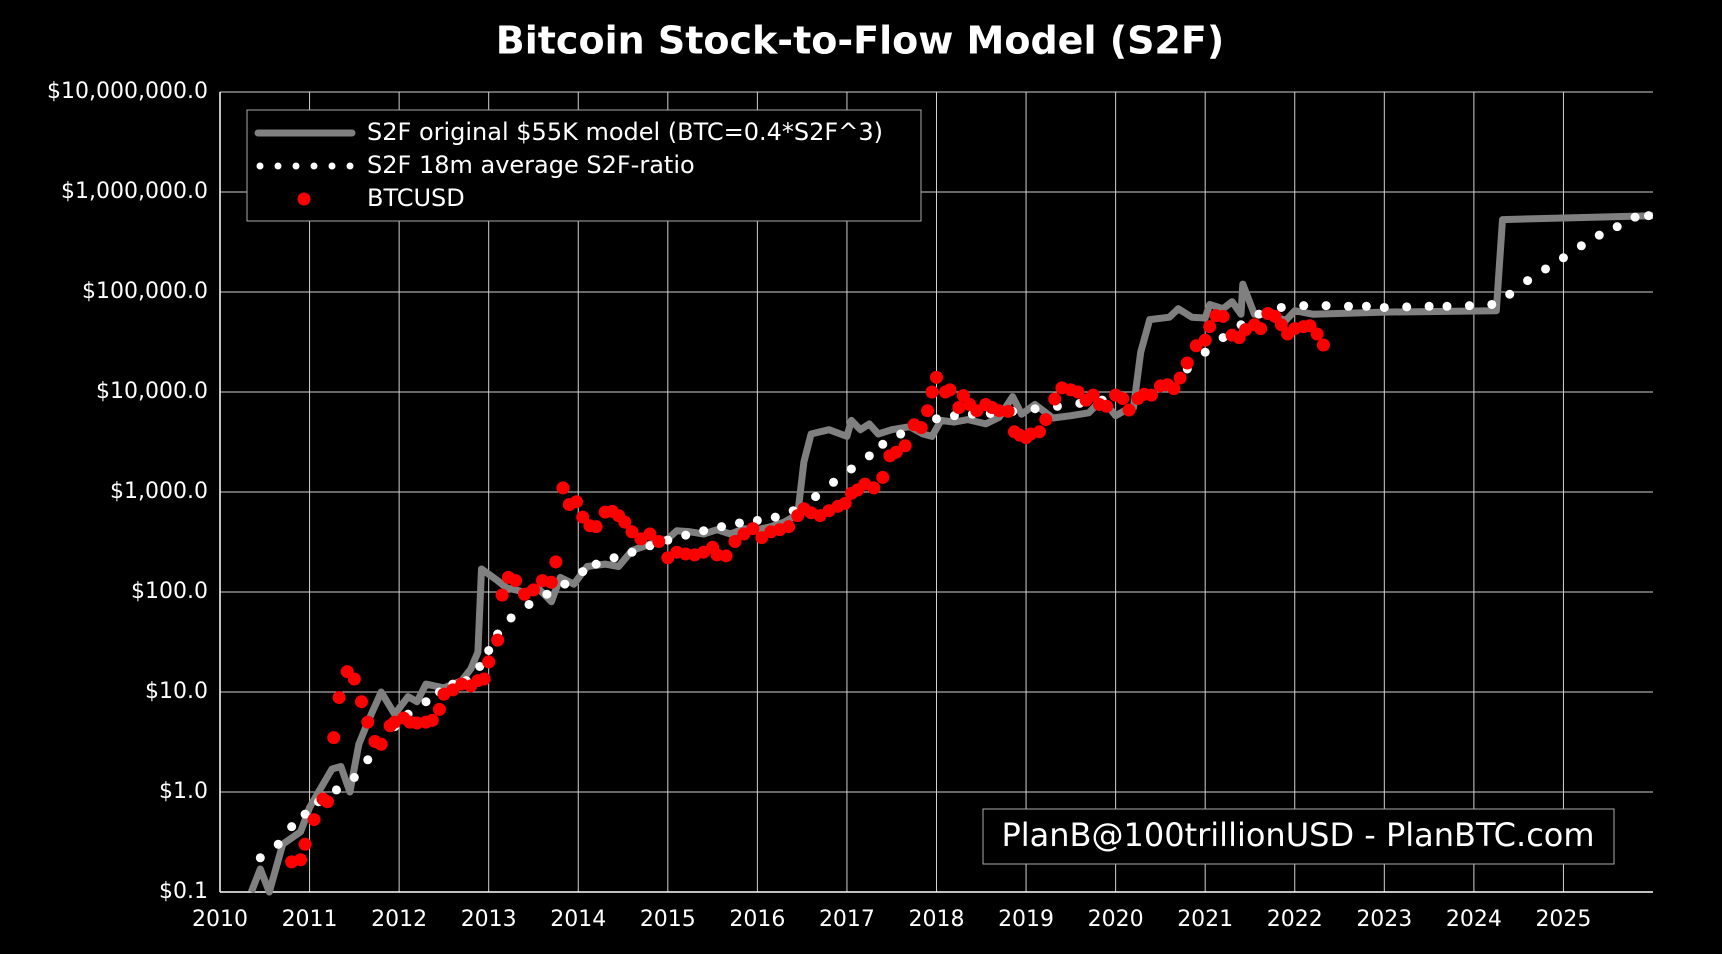  Describe the element at coordinates (176, 691) in the screenshot. I see `y-tick-label: $10.0` at that location.